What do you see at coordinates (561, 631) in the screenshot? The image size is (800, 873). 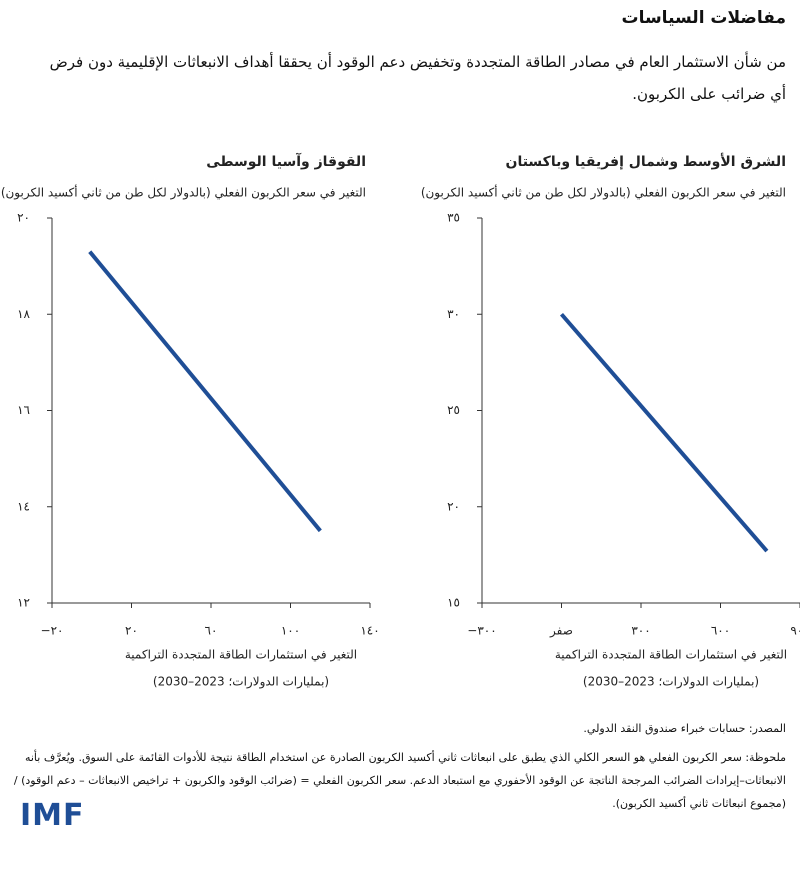 I see `x-tick-label: صفر` at bounding box center [561, 631].